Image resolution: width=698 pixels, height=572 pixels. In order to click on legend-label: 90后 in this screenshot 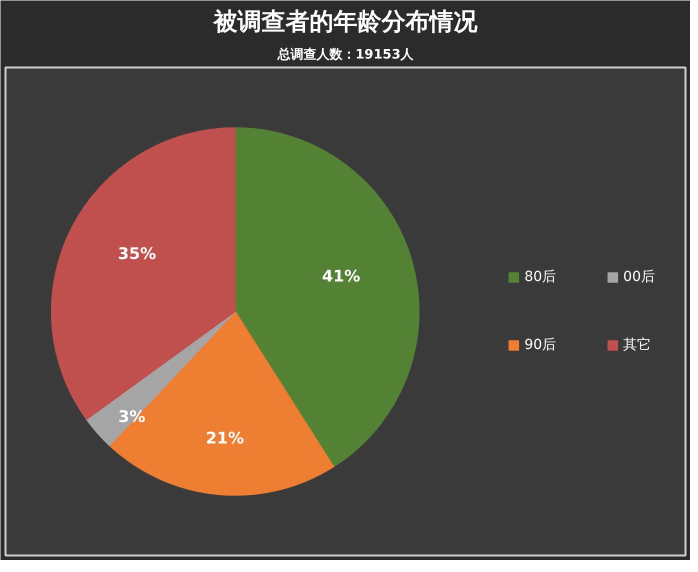, I will do `click(540, 345)`.